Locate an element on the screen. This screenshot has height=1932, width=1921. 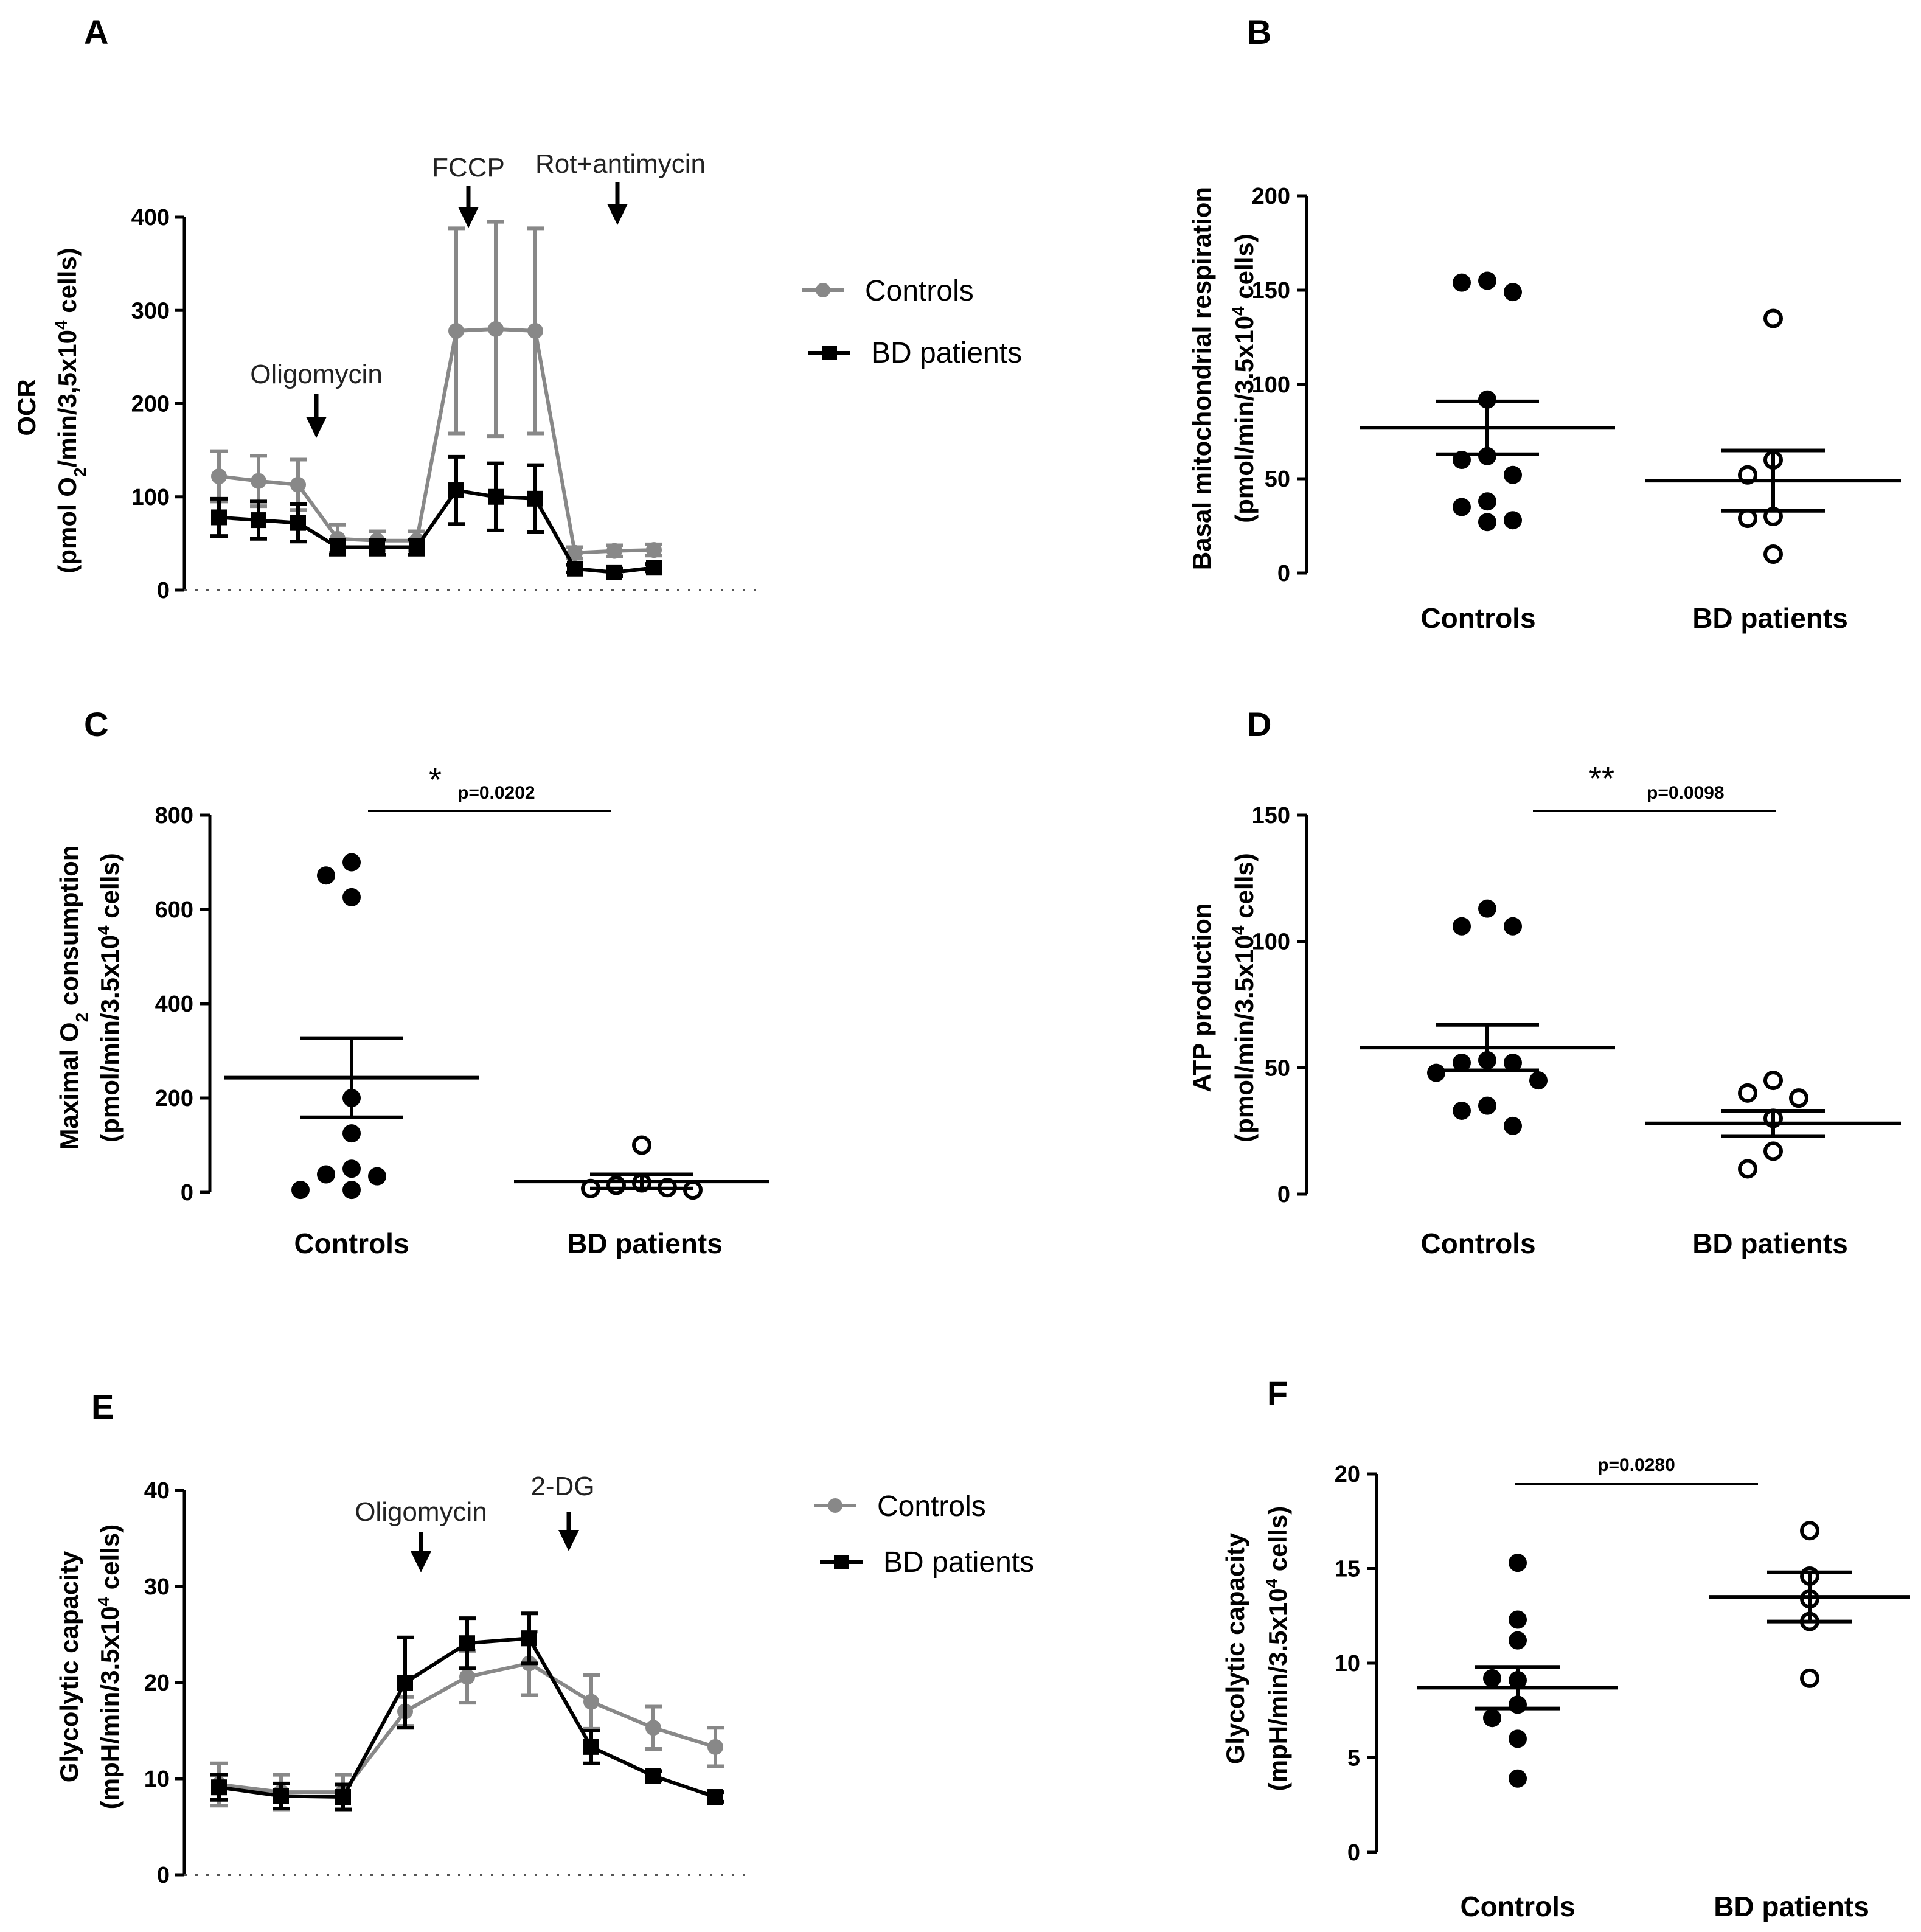
panel-d-cat-controls: Controls is located at coordinates (1478, 1243).